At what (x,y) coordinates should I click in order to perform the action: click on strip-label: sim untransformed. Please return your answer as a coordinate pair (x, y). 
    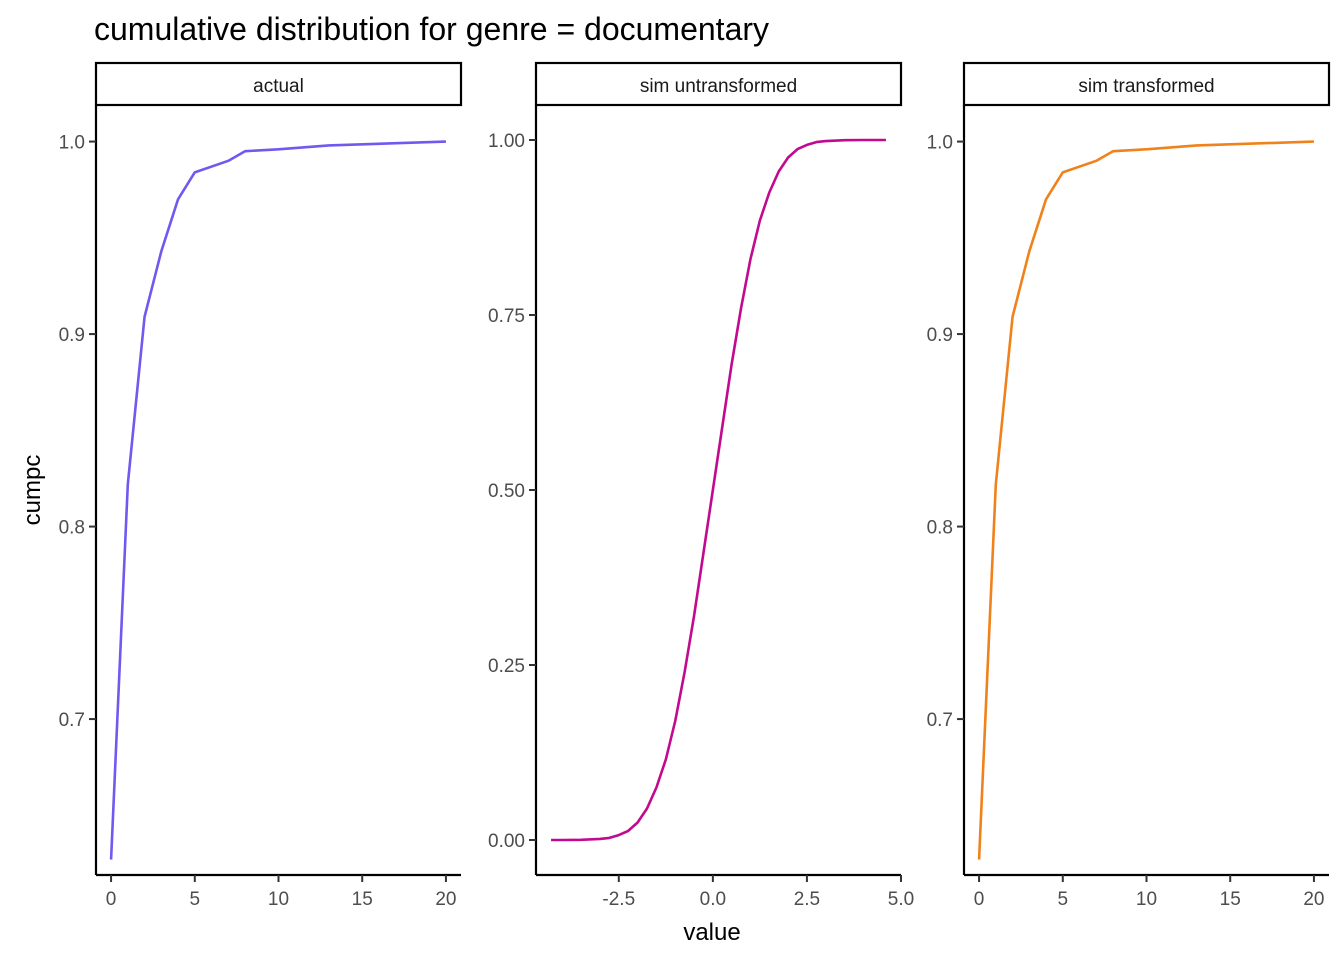
    Looking at the image, I should click on (718, 86).